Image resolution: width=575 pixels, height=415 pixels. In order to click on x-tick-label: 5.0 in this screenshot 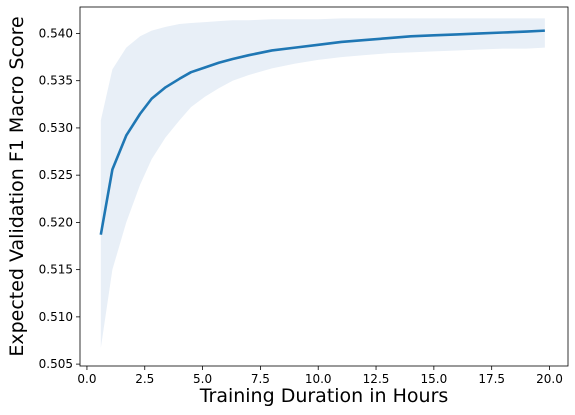, I will do `click(202, 379)`.